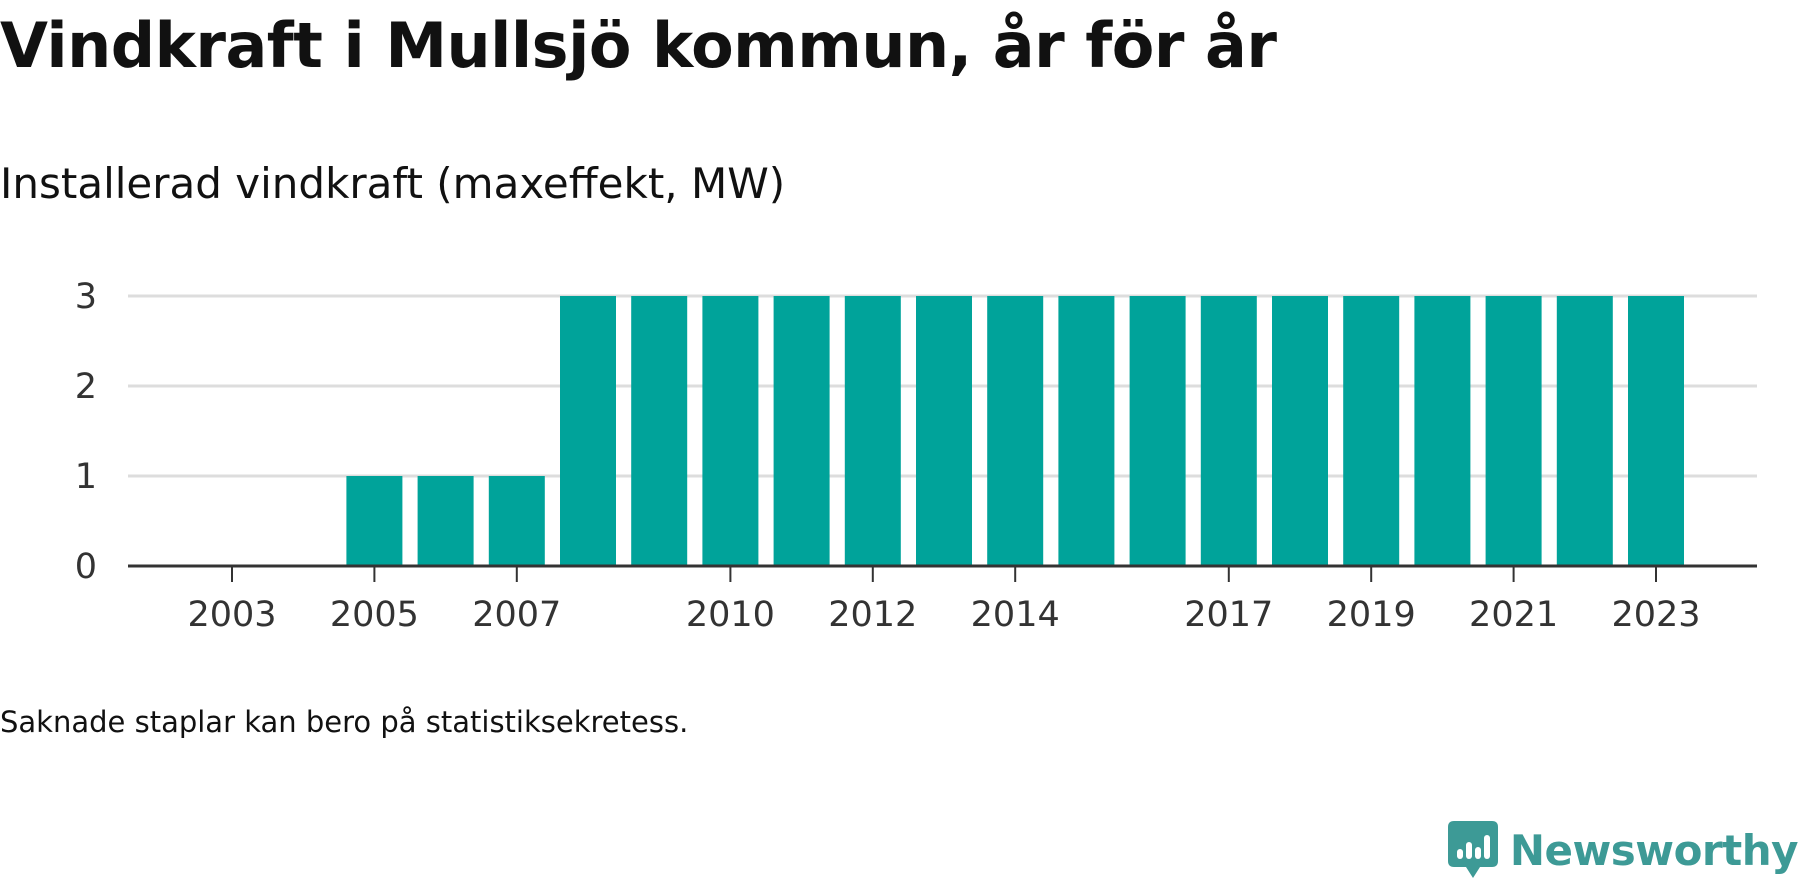  I want to click on bar-2018, so click(1300, 431).